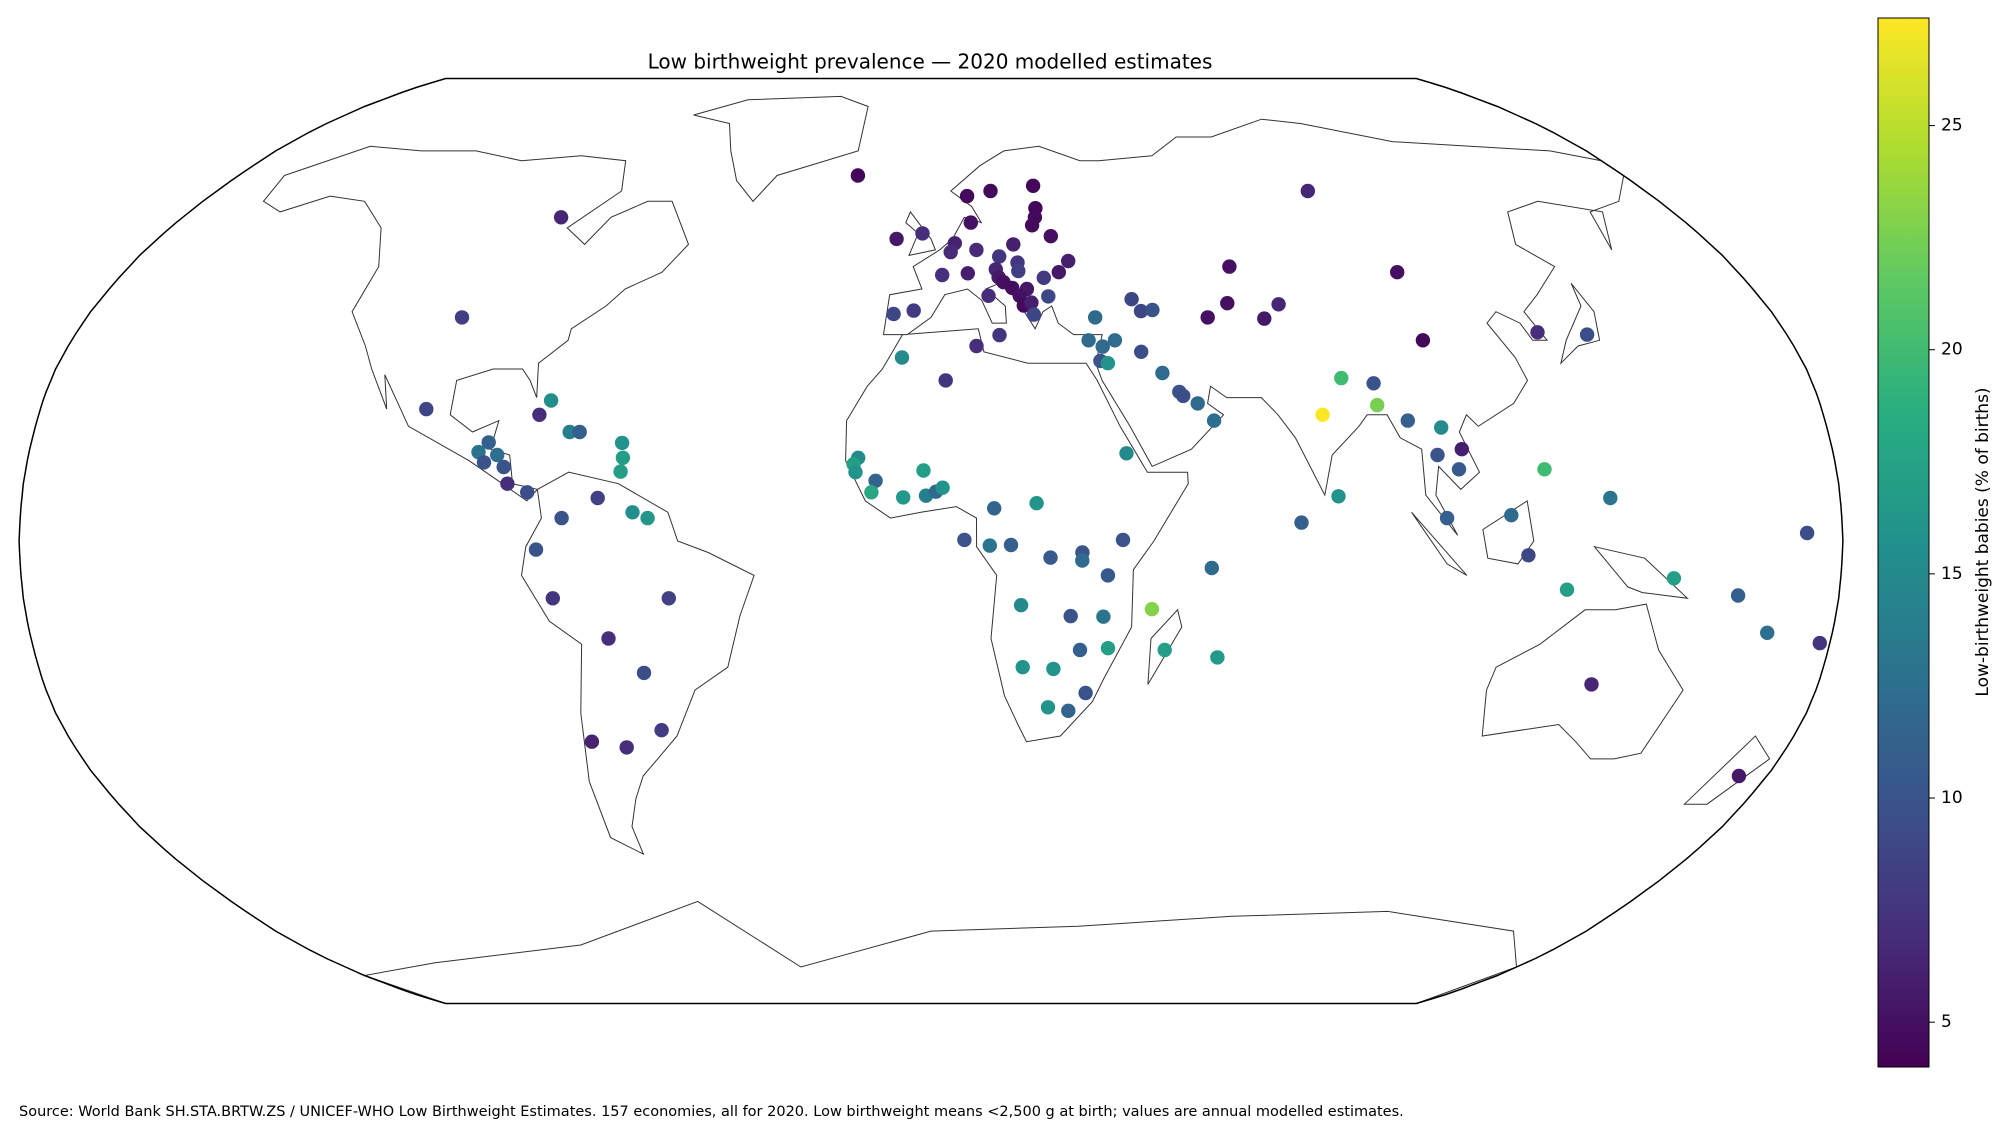 This screenshot has height=1125, width=2000. I want to click on colorbar-tick-label: 20, so click(1952, 350).